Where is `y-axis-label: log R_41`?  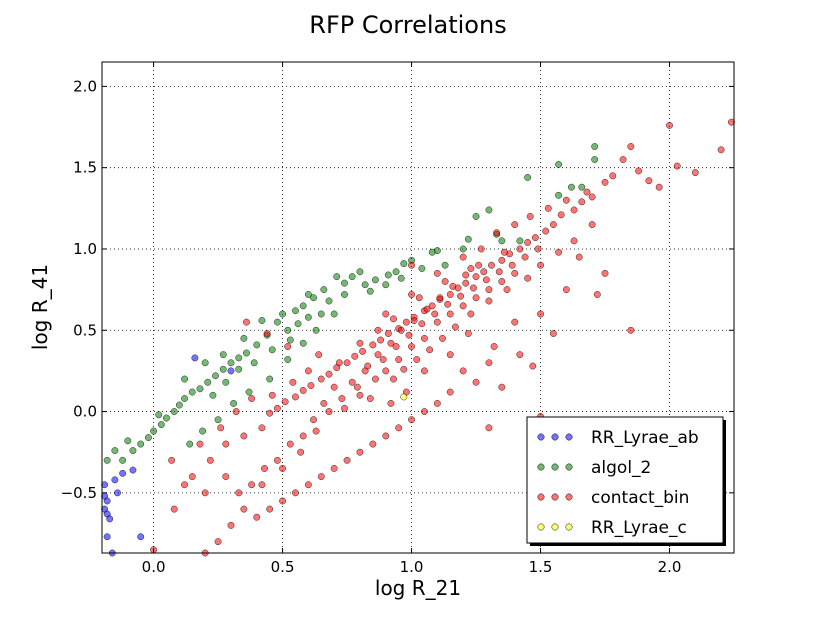
y-axis-label: log R_41 is located at coordinates (40, 307).